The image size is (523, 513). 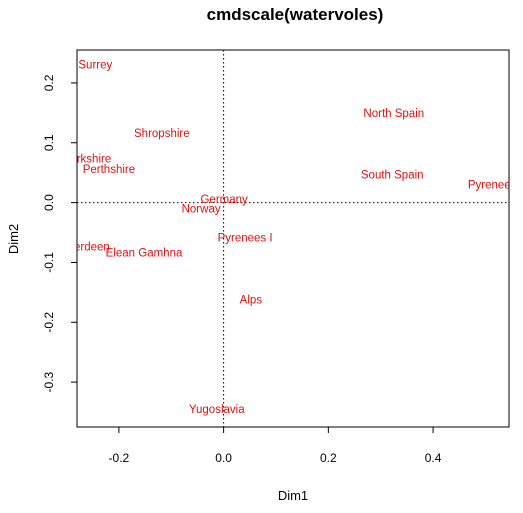 What do you see at coordinates (49, 322) in the screenshot?
I see `y-tick-label: -0.2` at bounding box center [49, 322].